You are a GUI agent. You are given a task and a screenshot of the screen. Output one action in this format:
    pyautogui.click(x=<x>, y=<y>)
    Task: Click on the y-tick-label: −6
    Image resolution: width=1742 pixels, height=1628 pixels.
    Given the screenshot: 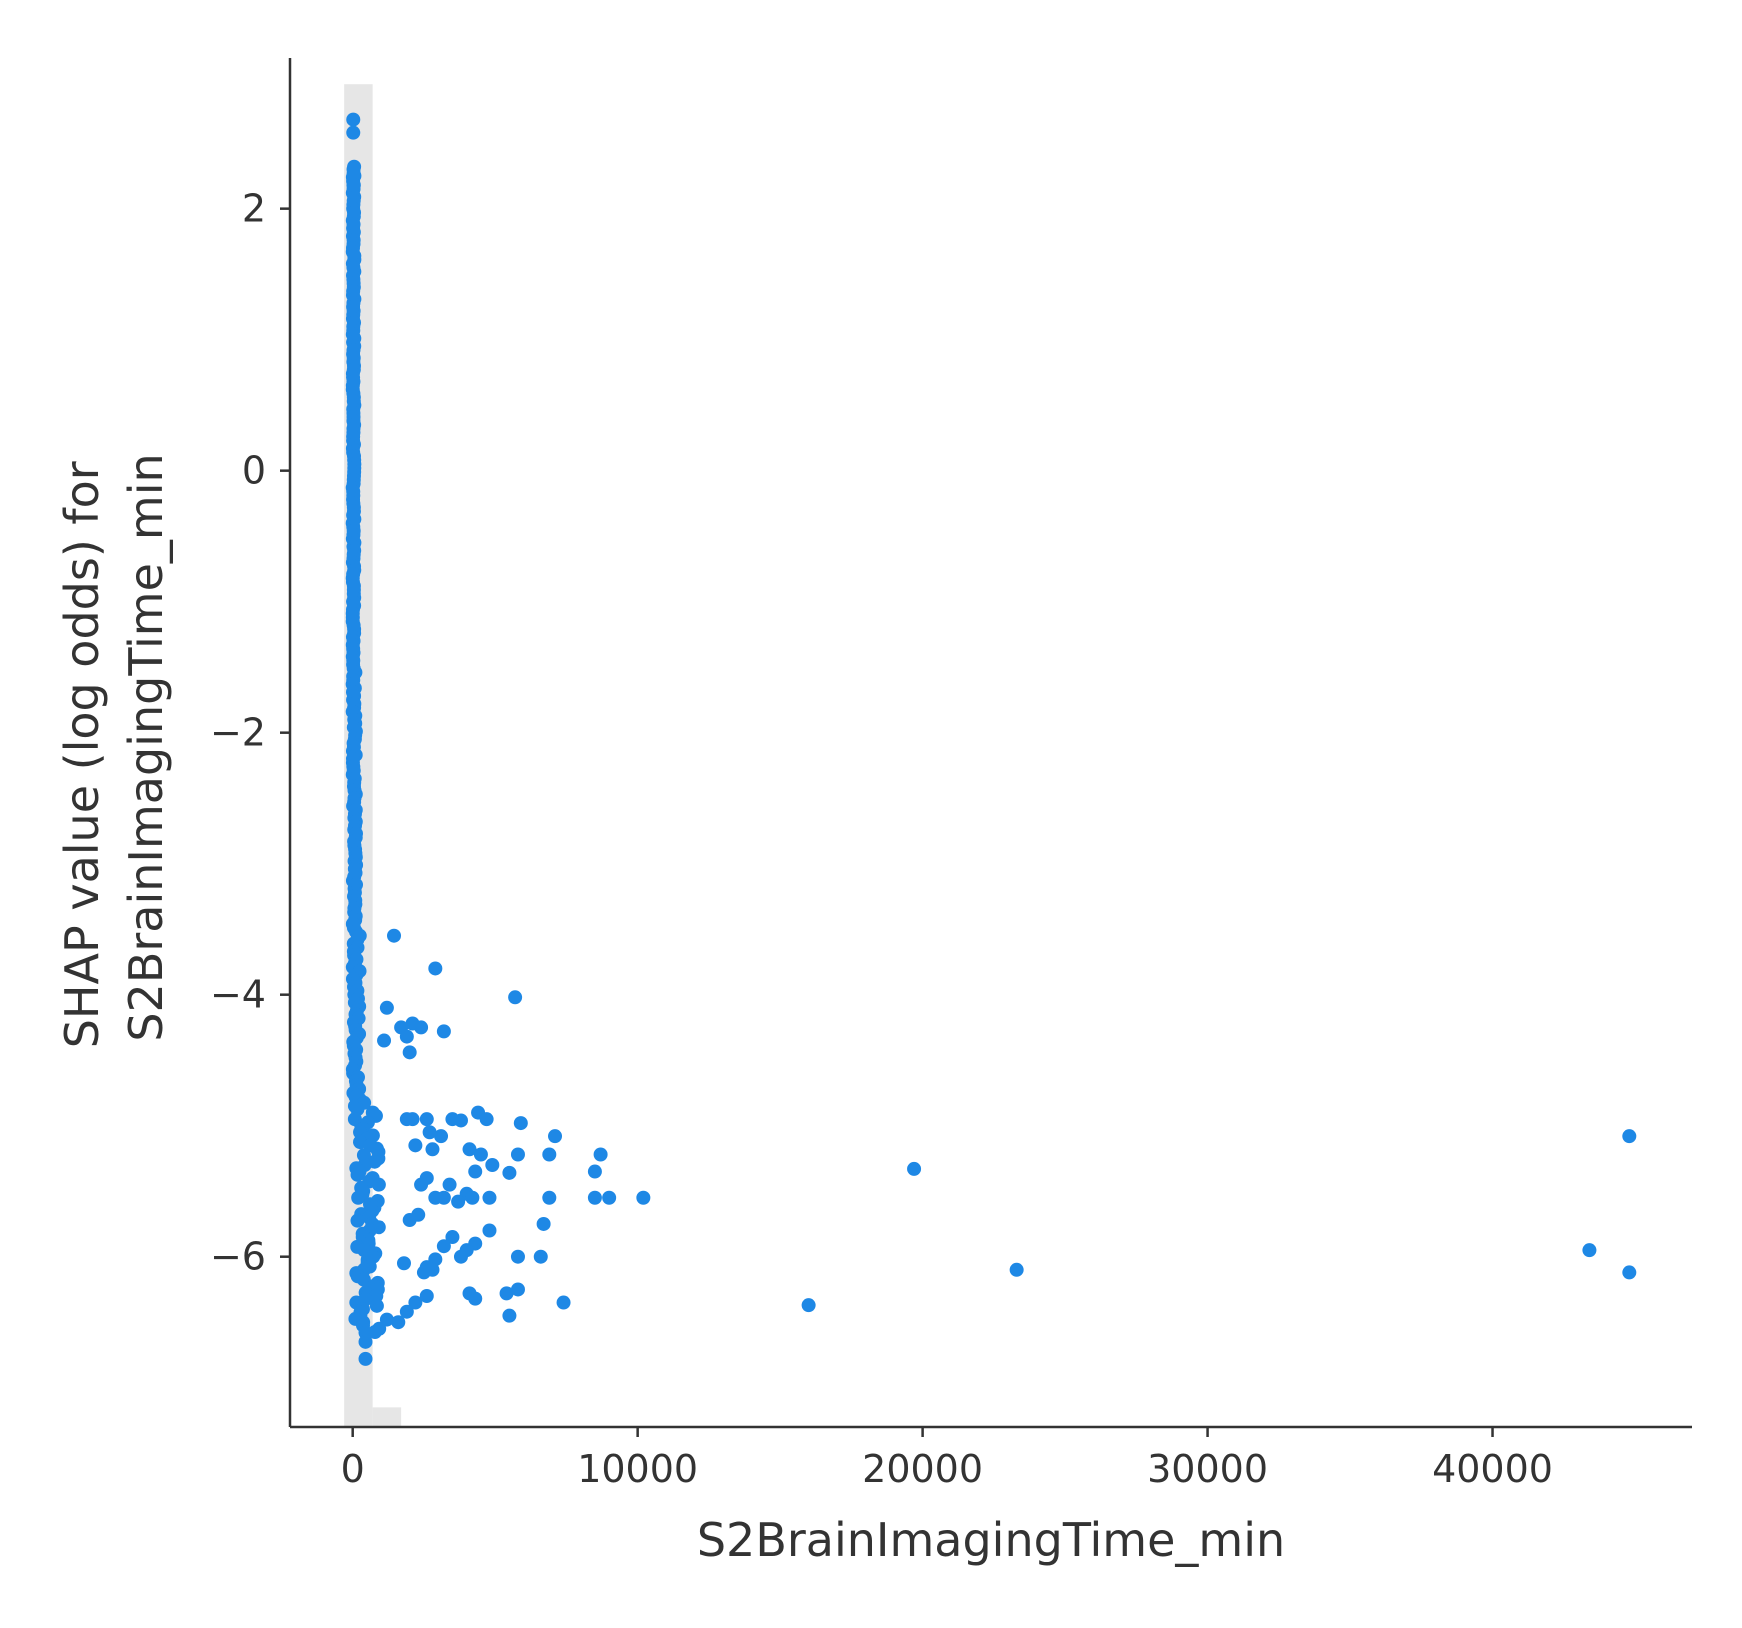 What is the action you would take?
    pyautogui.click(x=238, y=1257)
    